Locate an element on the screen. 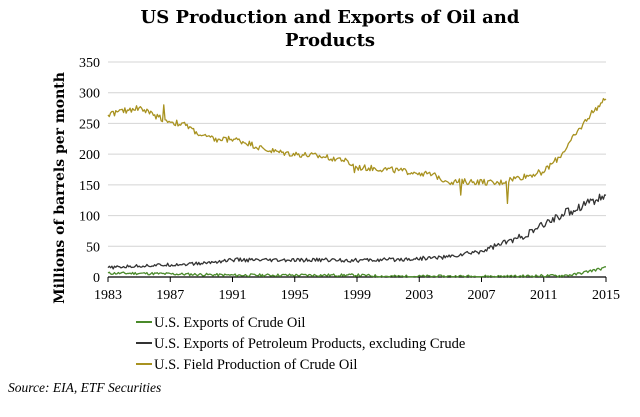 Image resolution: width=640 pixels, height=417 pixels. x-tick-label: 2007 is located at coordinates (482, 295).